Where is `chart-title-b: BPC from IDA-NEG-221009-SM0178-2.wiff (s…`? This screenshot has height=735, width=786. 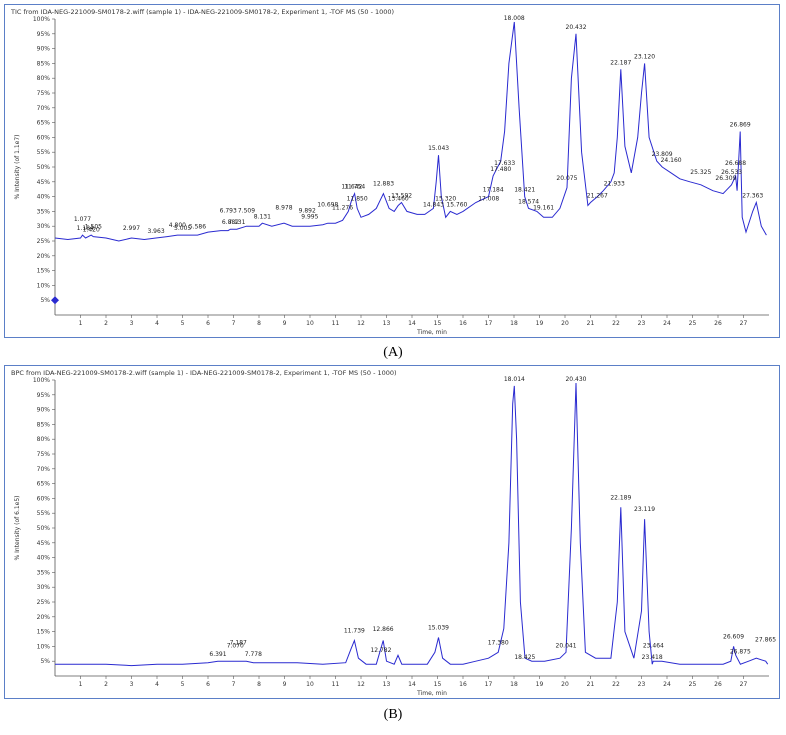
chart-title-b: BPC from IDA-NEG-221009-SM0178-2.wiff (s… is located at coordinates (204, 373).